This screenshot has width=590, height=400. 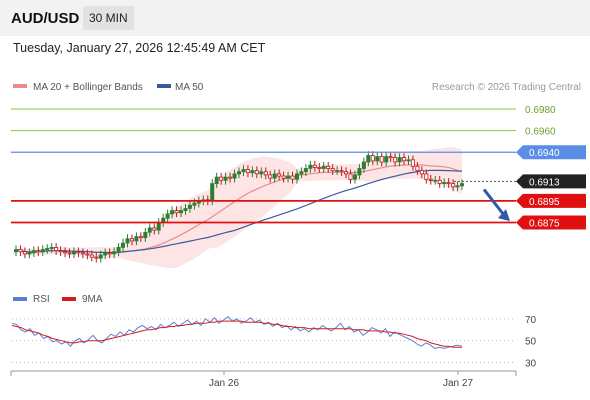 I want to click on ma50-legend-label: MA 50, so click(x=189, y=87).